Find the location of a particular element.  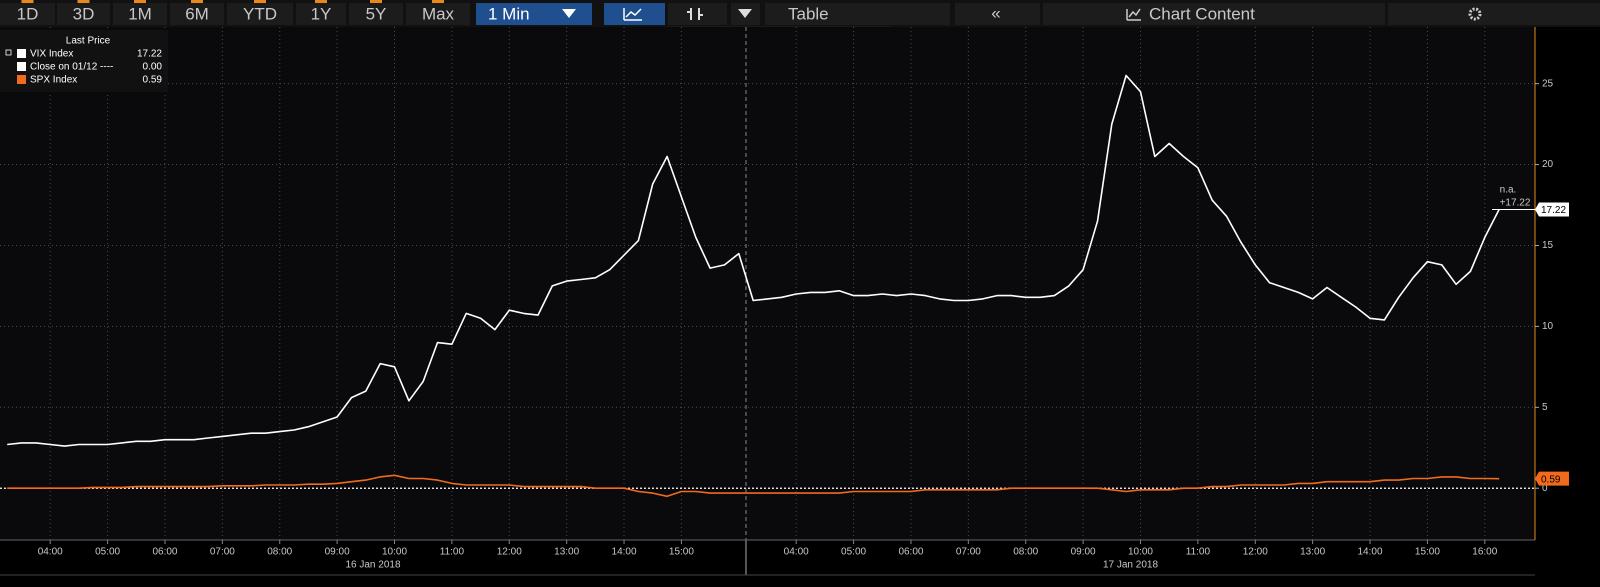

range-label: 6M is located at coordinates (197, 13).